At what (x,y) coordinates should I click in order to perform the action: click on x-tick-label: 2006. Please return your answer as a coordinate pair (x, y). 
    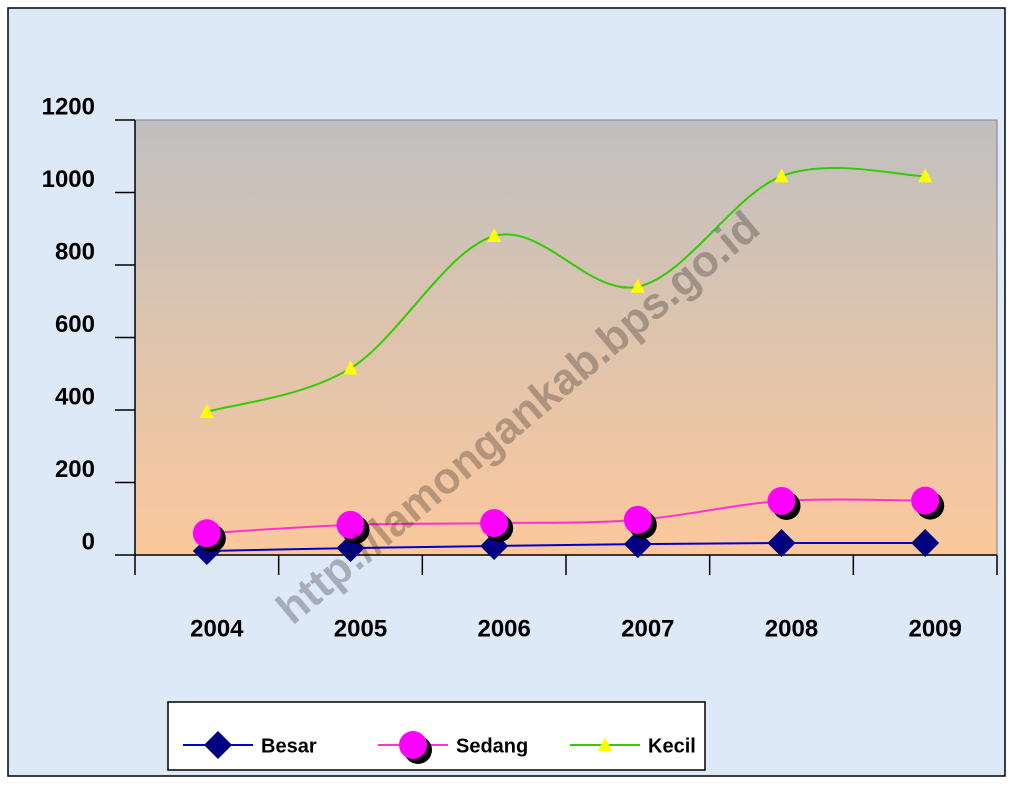
    Looking at the image, I should click on (503, 628).